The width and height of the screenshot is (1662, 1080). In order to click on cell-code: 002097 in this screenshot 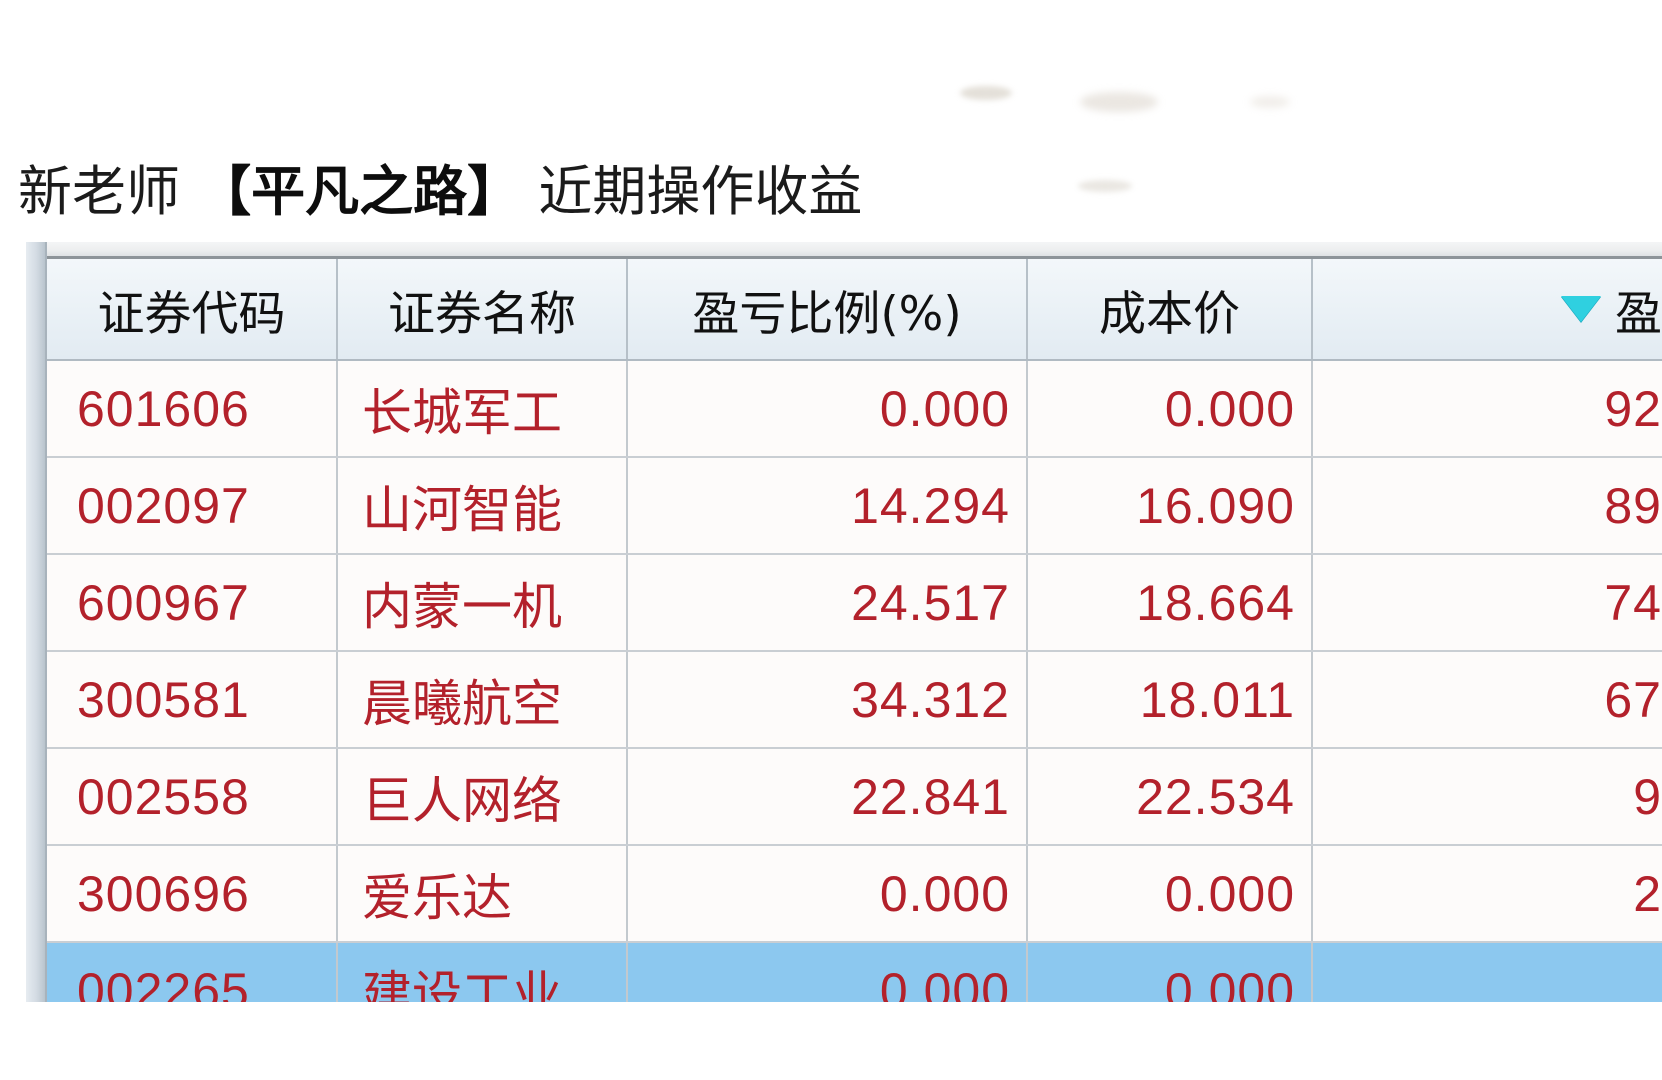, I will do `click(192, 506)`.